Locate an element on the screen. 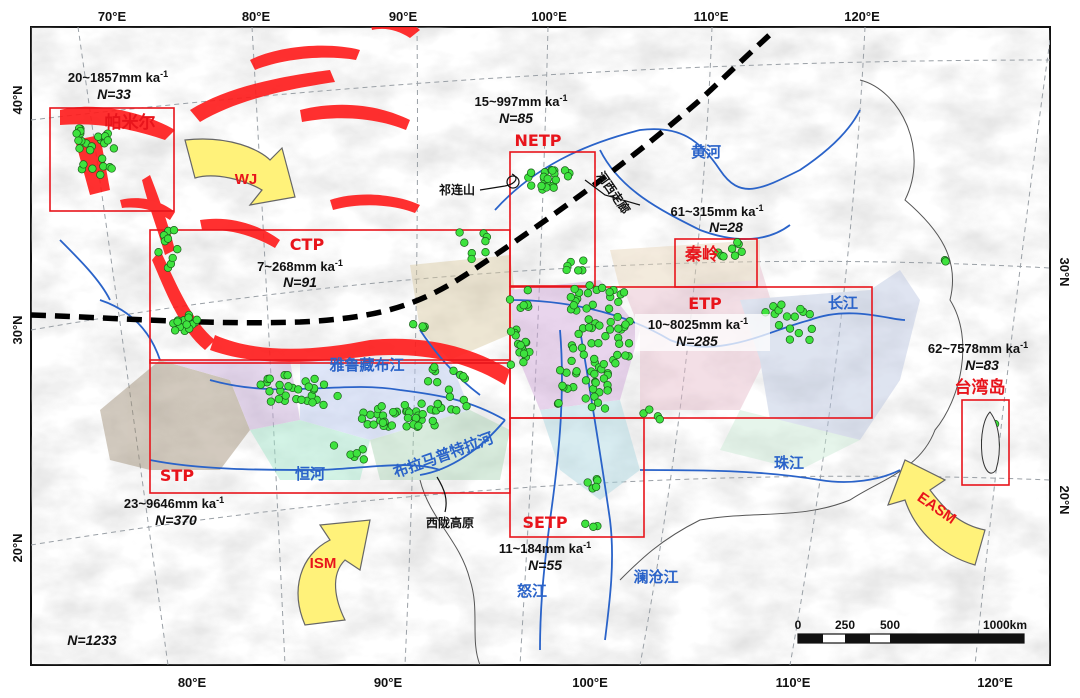 The image size is (1080, 698). label-lancang: 澜沧江 is located at coordinates (655, 577).